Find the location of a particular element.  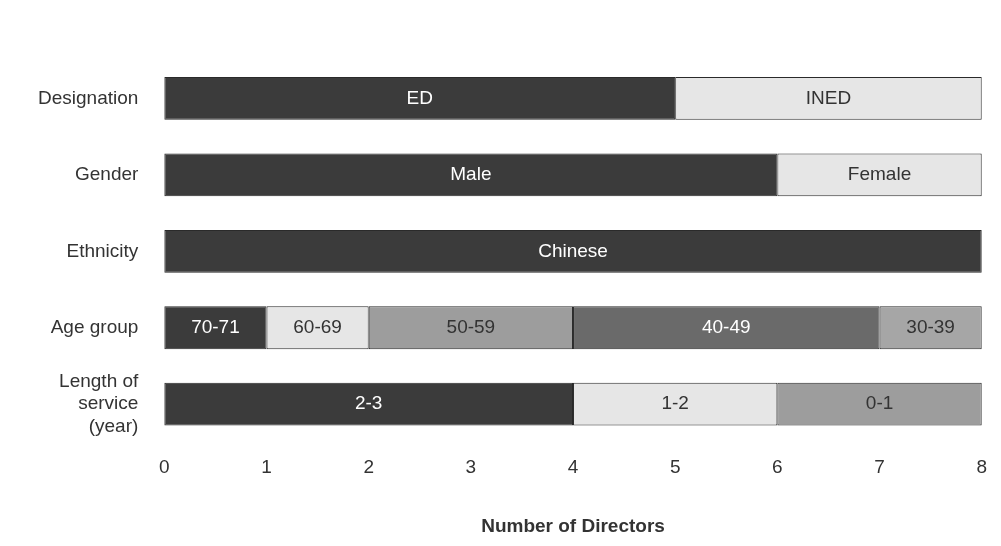

x-tick-label: 0 is located at coordinates (164, 467).